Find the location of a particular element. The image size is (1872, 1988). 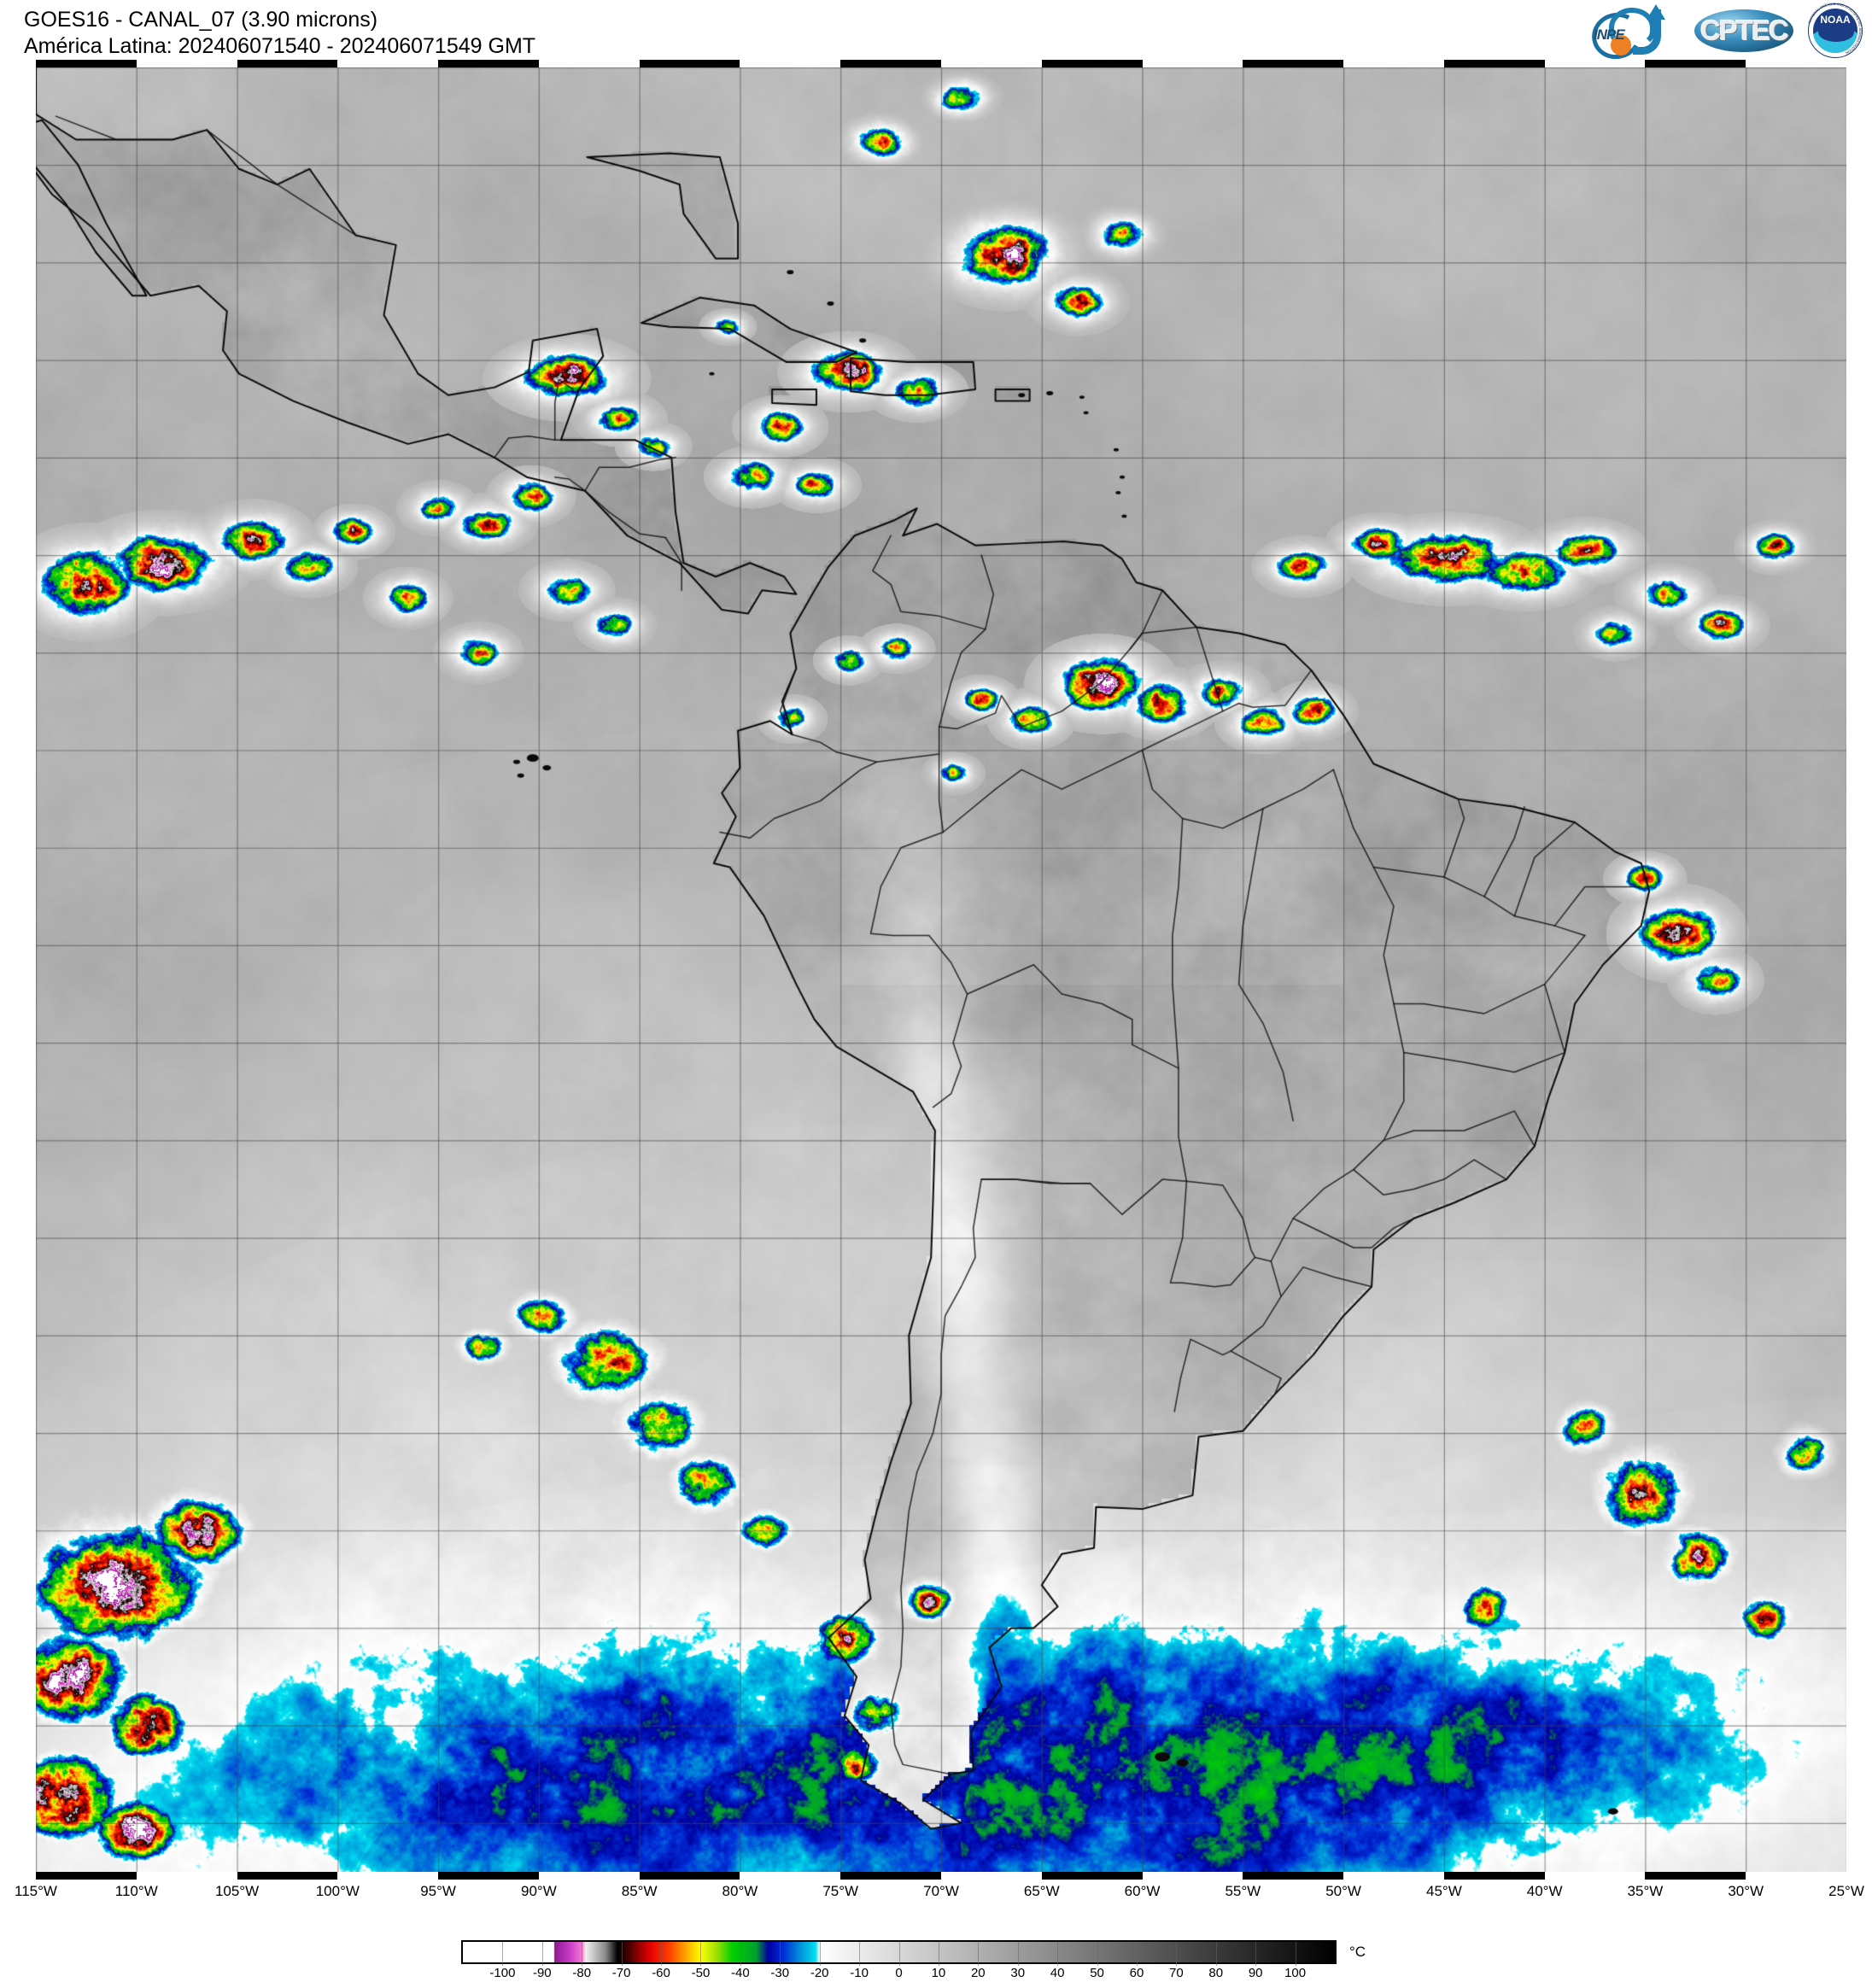

map-tick-border-bottom is located at coordinates (941, 1876).